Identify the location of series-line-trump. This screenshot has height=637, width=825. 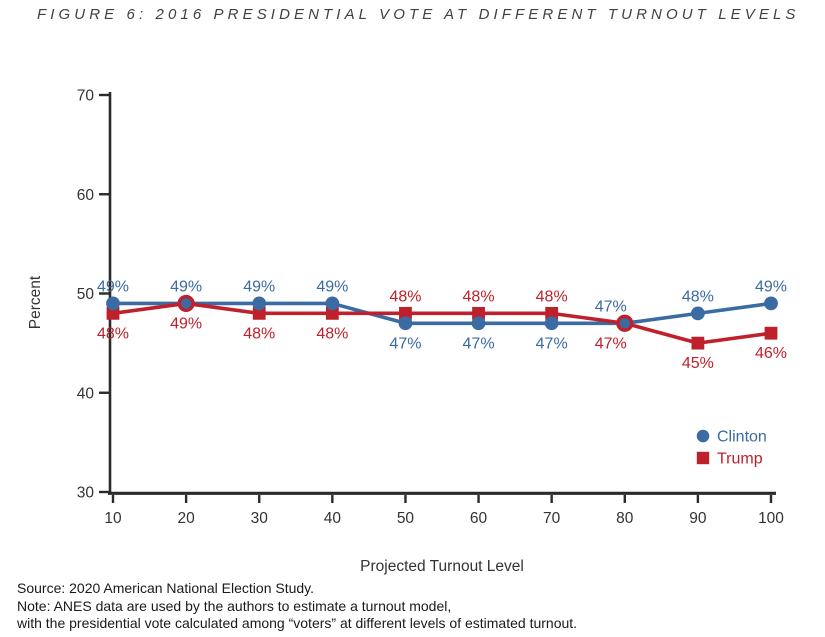
(442, 323).